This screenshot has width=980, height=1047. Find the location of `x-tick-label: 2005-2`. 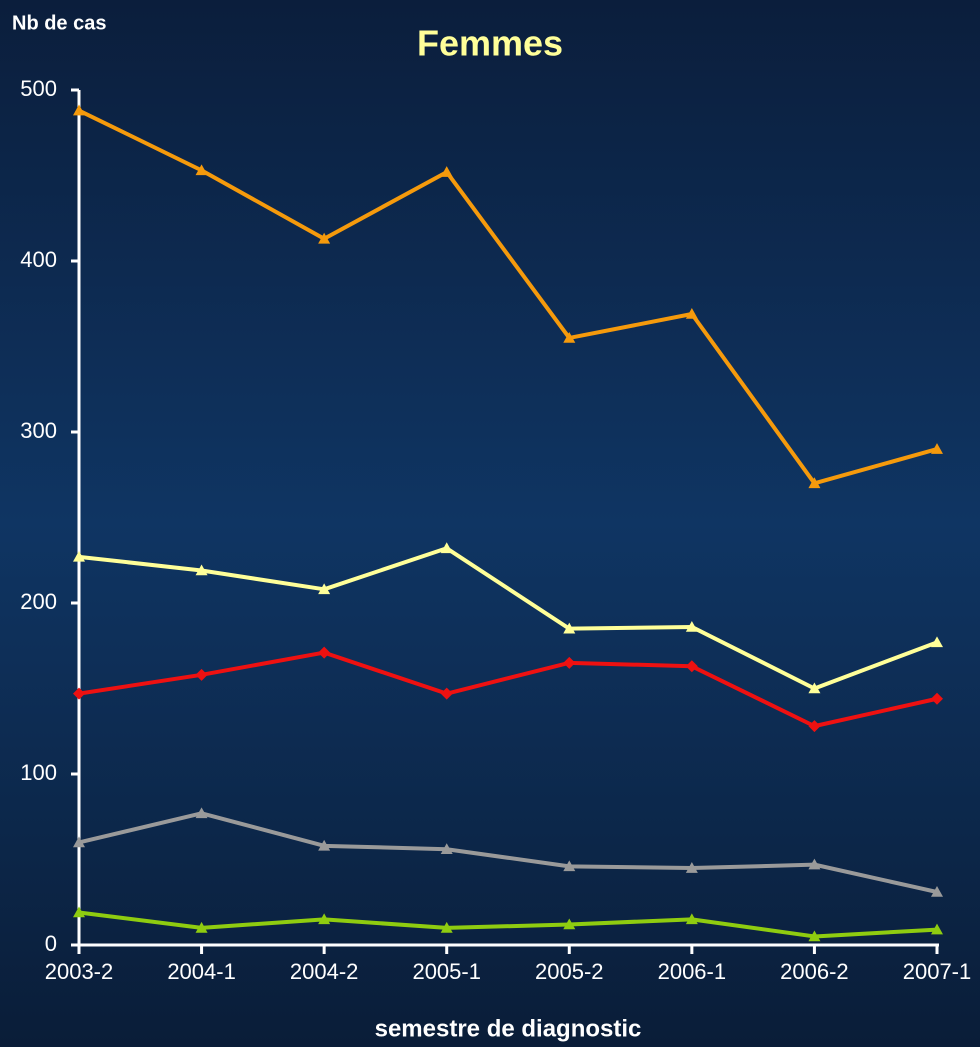

x-tick-label: 2005-2 is located at coordinates (569, 971).